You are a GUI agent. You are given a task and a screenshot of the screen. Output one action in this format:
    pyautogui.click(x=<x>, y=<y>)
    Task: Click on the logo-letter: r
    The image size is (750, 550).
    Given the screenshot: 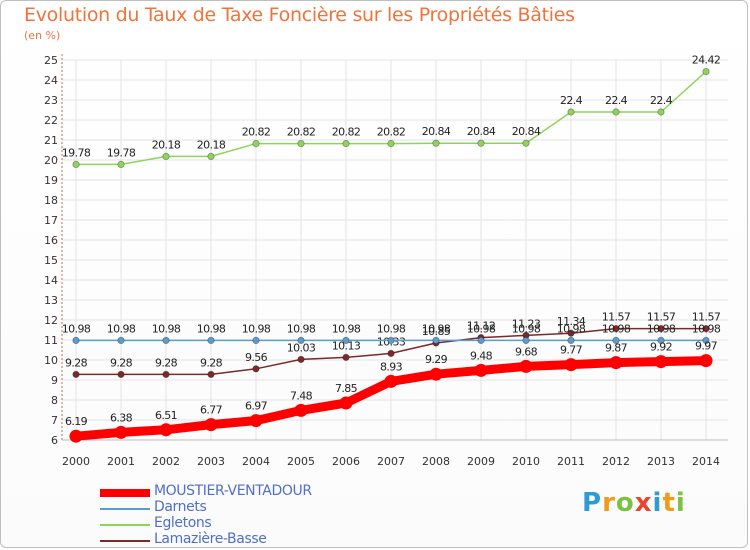 What is the action you would take?
    pyautogui.click(x=609, y=503)
    